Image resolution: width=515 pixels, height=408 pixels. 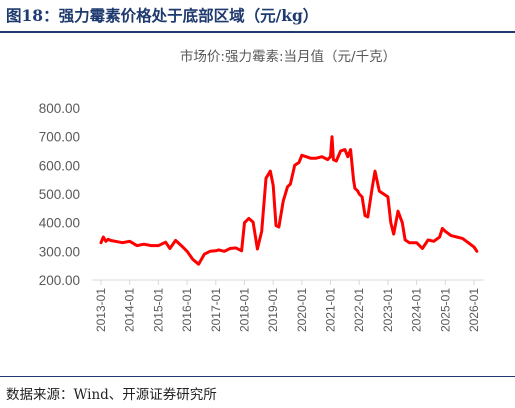 What do you see at coordinates (111, 395) in the screenshot?
I see `source-note: 数据来源：Wind、开源证券研究所` at bounding box center [111, 395].